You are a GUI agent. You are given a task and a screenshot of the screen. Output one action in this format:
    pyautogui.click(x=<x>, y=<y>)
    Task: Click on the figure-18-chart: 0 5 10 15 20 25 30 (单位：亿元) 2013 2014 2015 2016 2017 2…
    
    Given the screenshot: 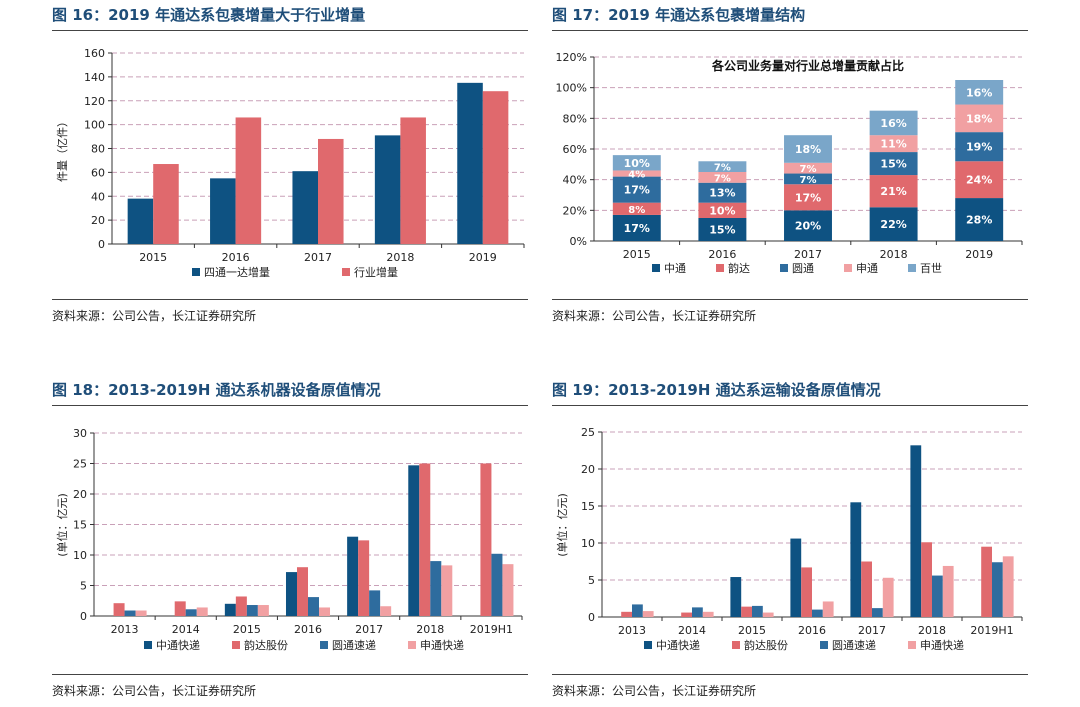 What is the action you would take?
    pyautogui.click(x=289, y=539)
    